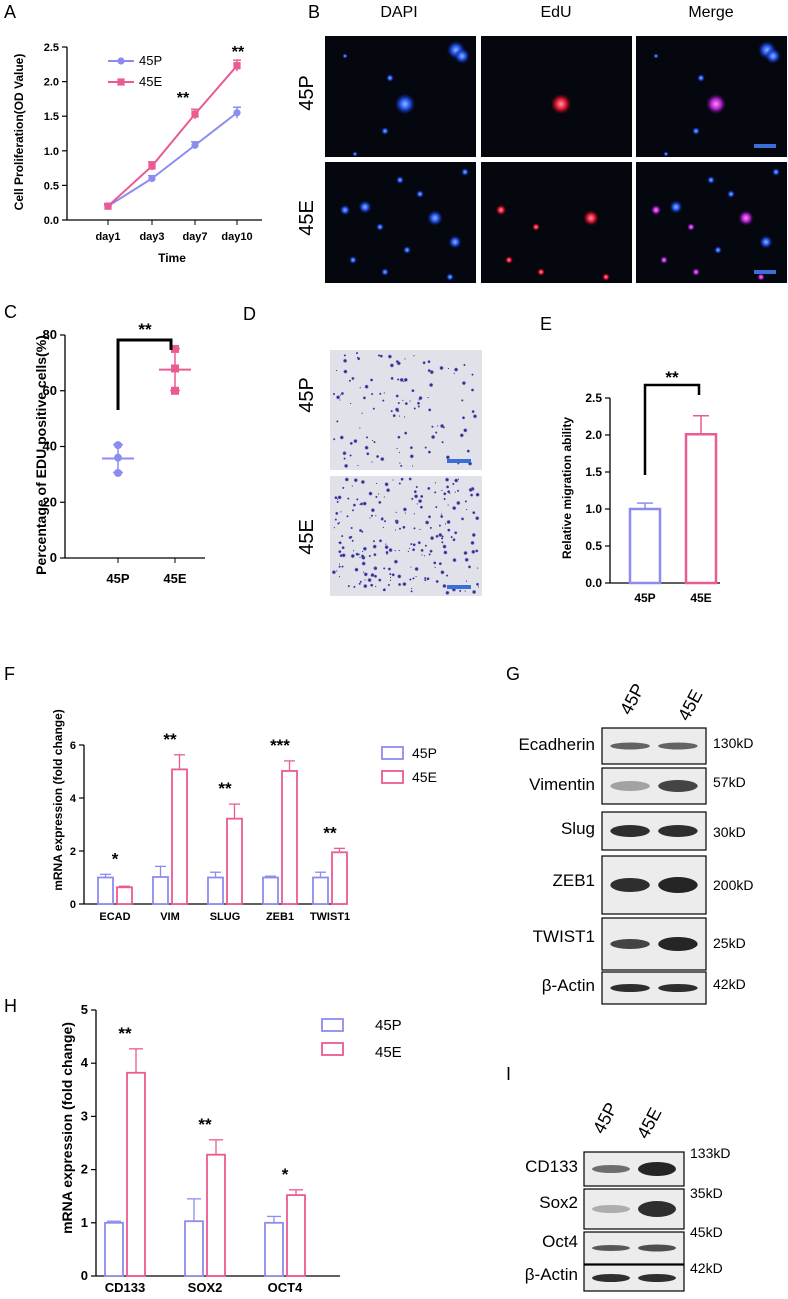 The image size is (788, 1299). Describe the element at coordinates (195, 145) in the screenshot. I see `a-point-45p` at that location.